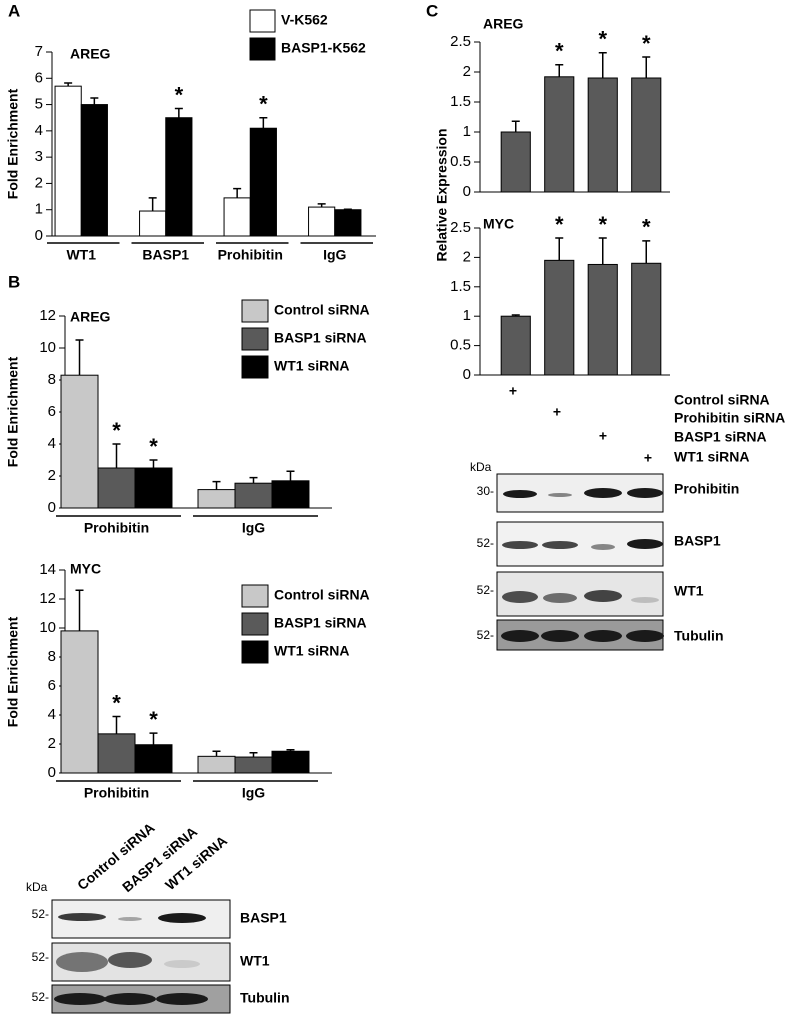 Image resolution: width=800 pixels, height=1020 pixels. What do you see at coordinates (322, 310) in the screenshot?
I see `legend-label: Control siRNA` at bounding box center [322, 310].